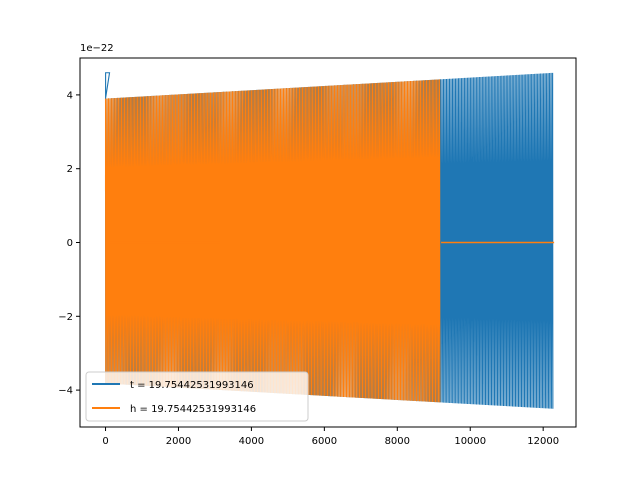 Image resolution: width=640 pixels, height=480 pixels. Describe the element at coordinates (70, 95) in the screenshot. I see `y-tick-label: 4` at that location.